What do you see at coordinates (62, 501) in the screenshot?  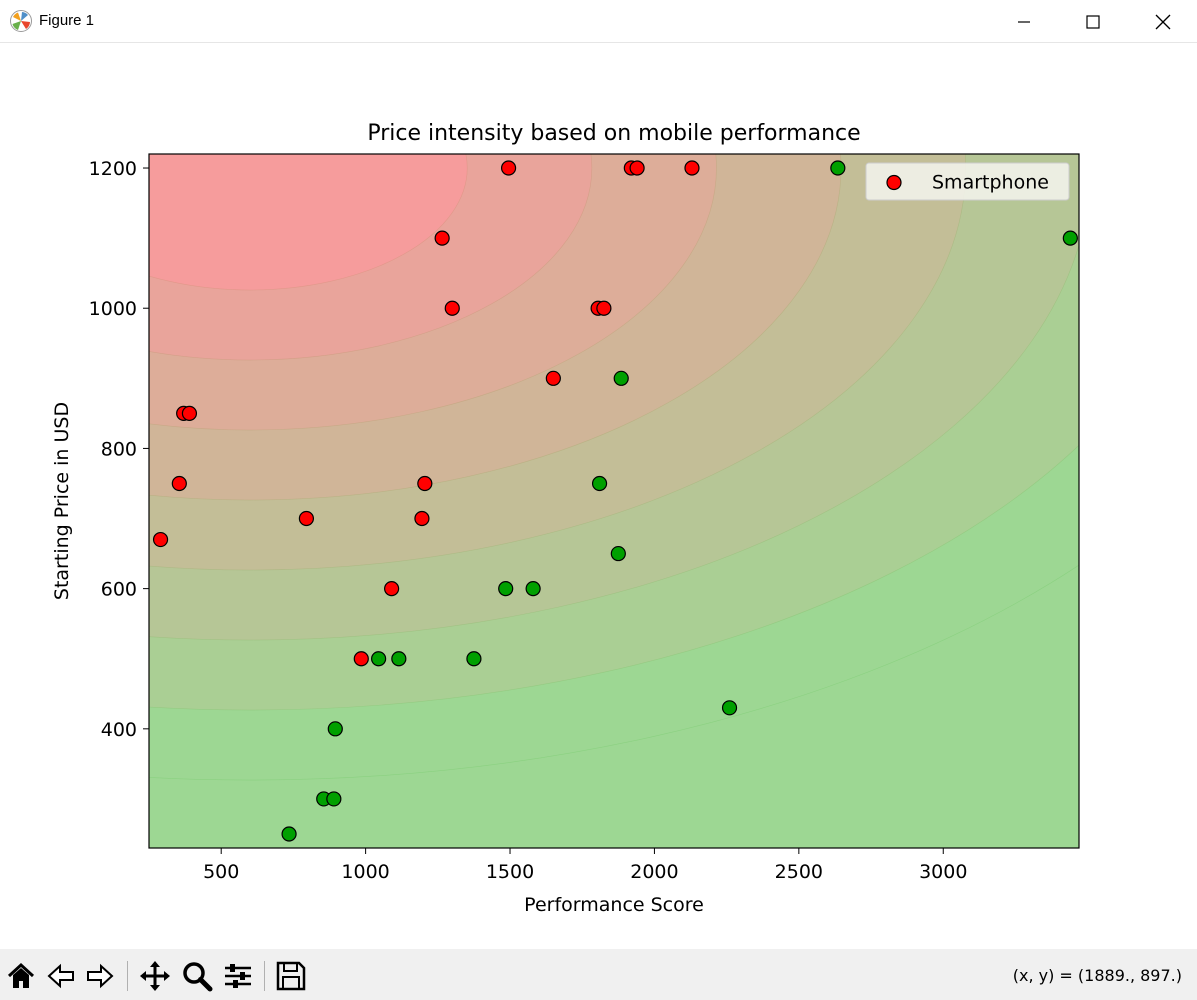 I see `y-axis-label: Starting Price in USD` at bounding box center [62, 501].